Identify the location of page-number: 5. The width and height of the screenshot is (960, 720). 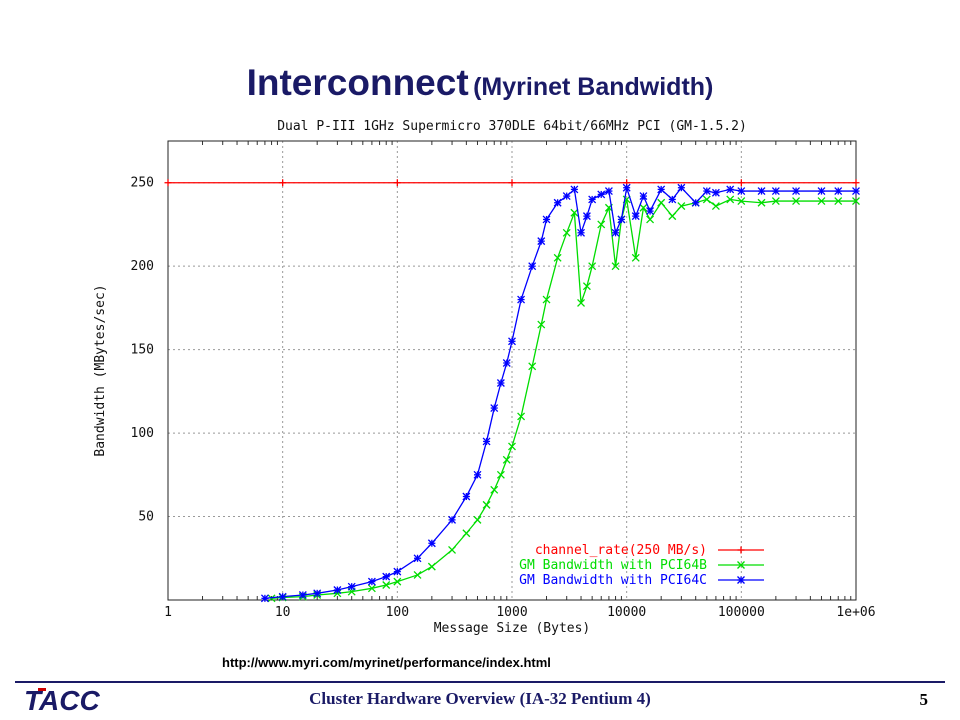
(924, 699).